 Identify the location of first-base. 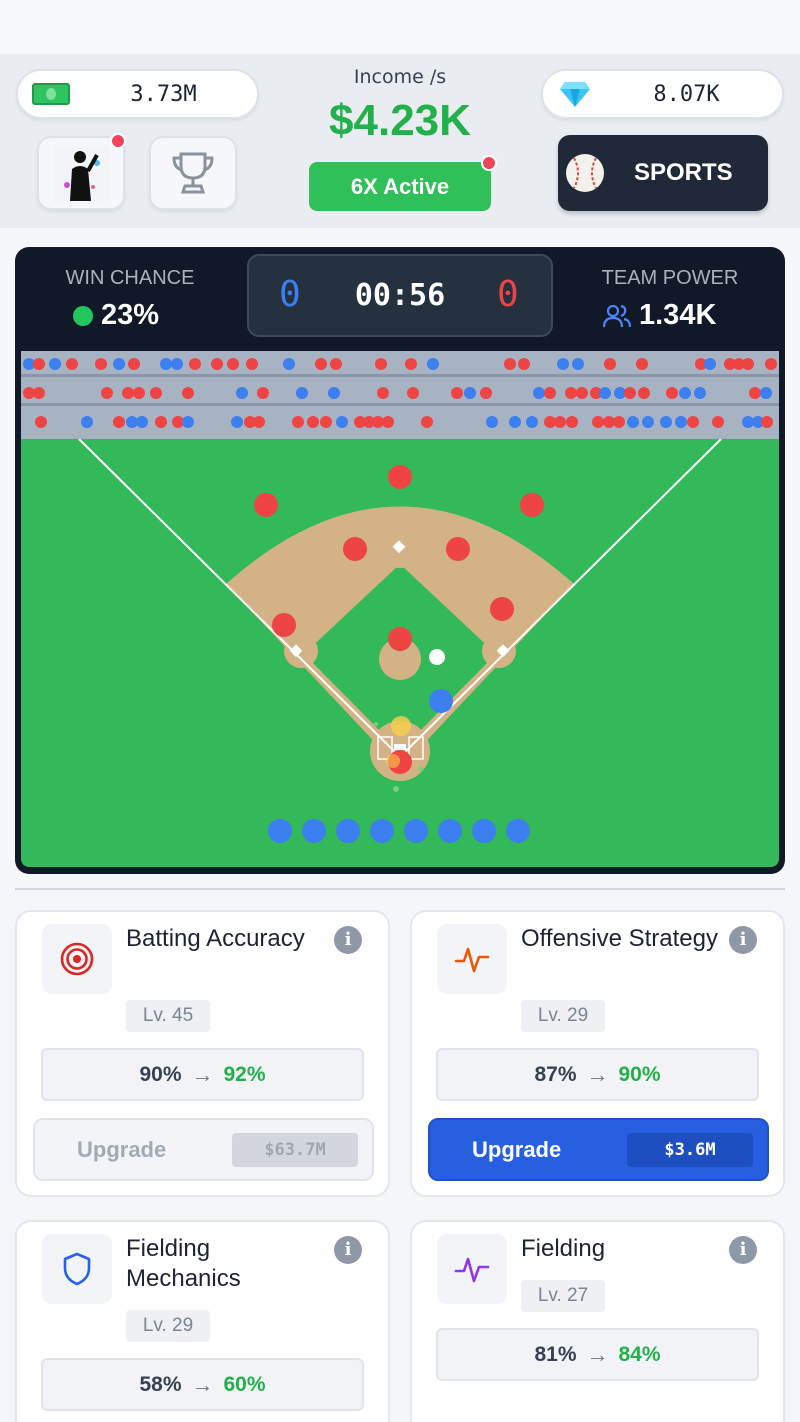
(503, 651).